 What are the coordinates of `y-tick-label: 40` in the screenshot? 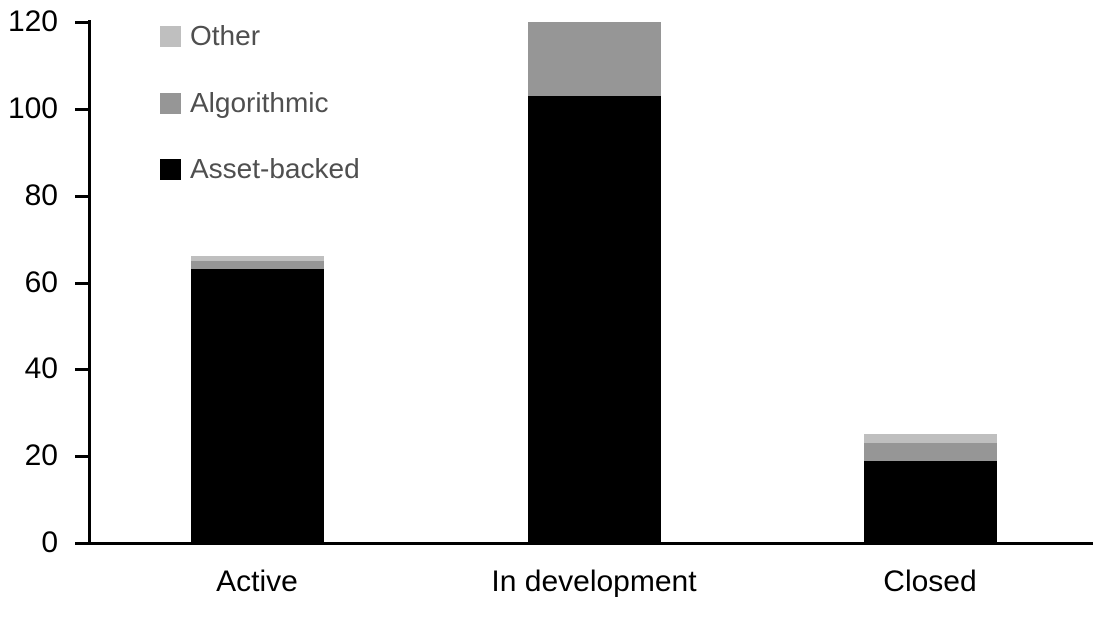 It's located at (41, 369).